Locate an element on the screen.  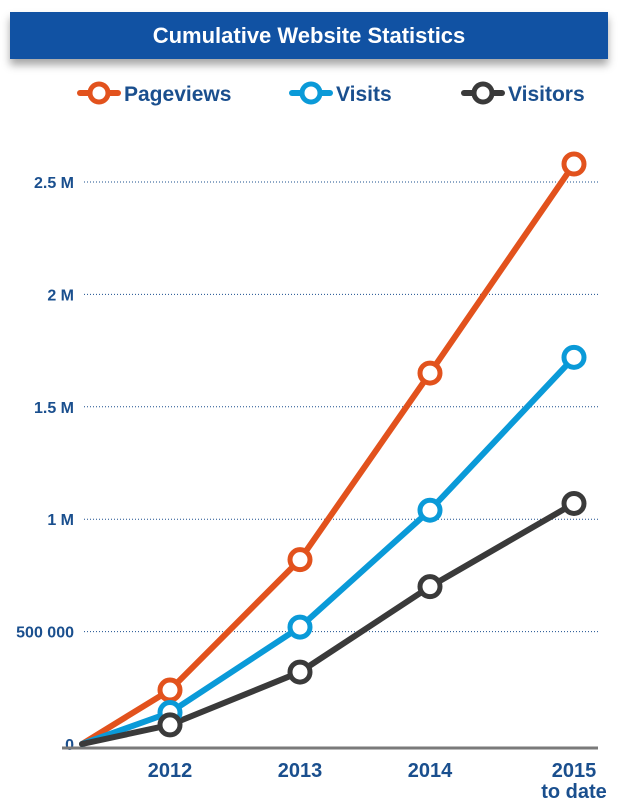
legend-label: Visits is located at coordinates (364, 94).